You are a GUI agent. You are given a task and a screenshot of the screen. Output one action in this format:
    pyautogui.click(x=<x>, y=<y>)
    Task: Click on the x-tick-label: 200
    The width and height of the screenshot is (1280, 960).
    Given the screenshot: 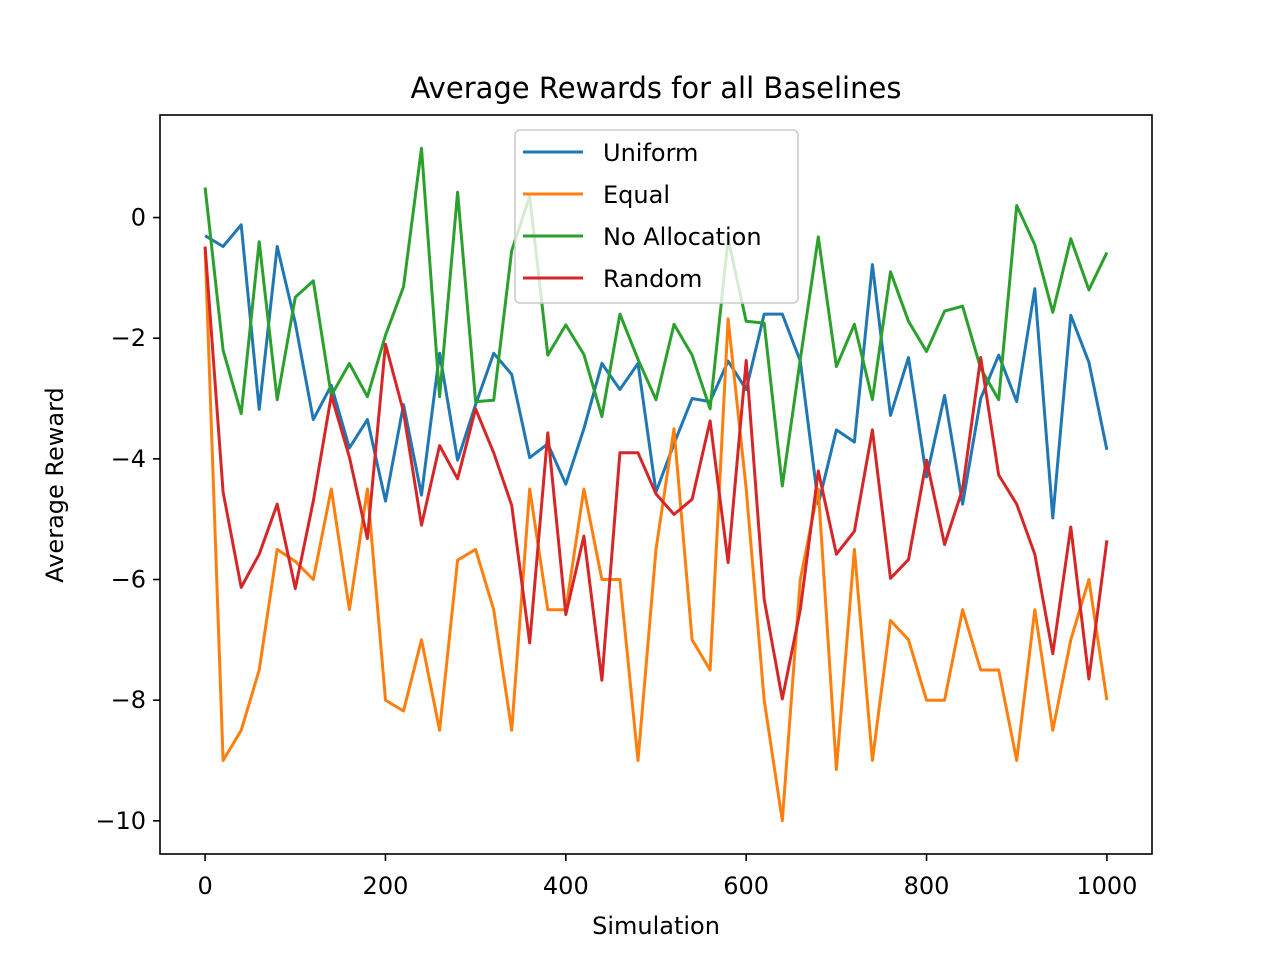 What is the action you would take?
    pyautogui.click(x=386, y=886)
    